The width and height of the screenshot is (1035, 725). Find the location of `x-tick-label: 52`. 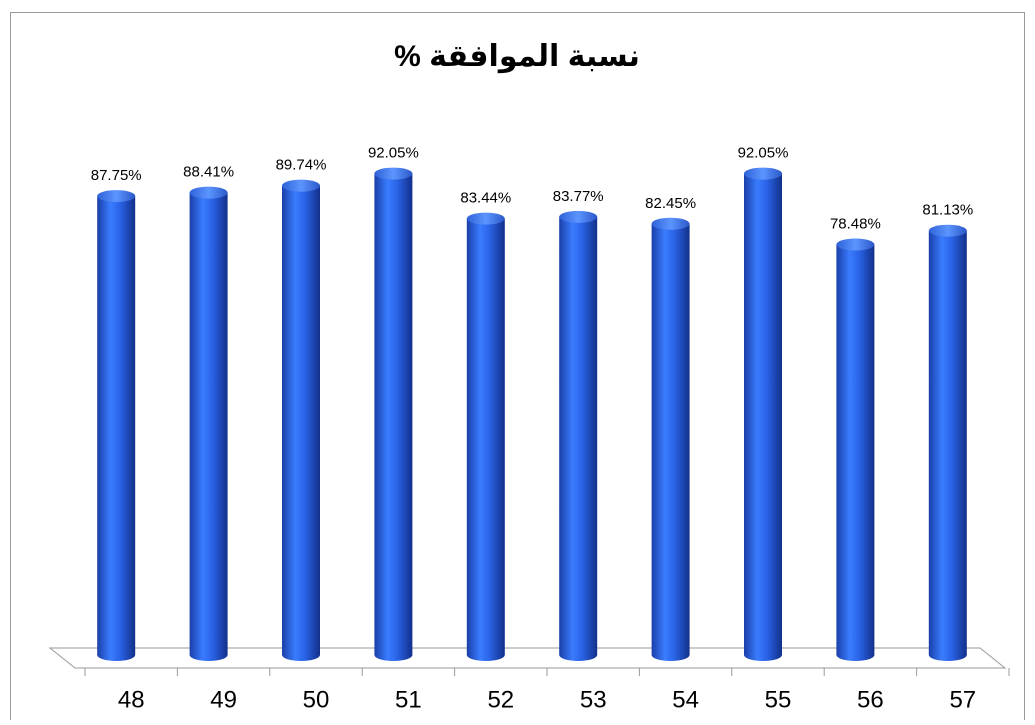

x-tick-label: 52 is located at coordinates (500, 699).